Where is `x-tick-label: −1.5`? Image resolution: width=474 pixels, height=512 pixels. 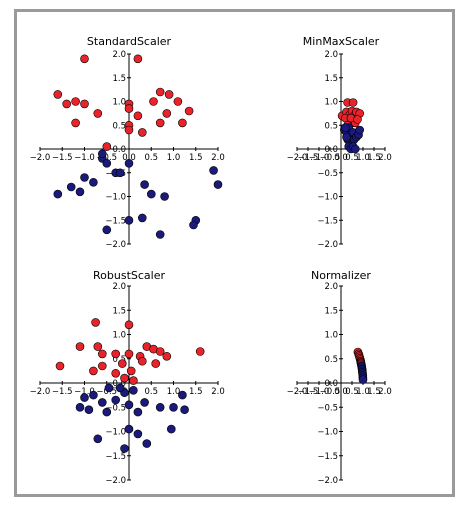
x-tick-label: −1.5 is located at coordinates (62, 392).